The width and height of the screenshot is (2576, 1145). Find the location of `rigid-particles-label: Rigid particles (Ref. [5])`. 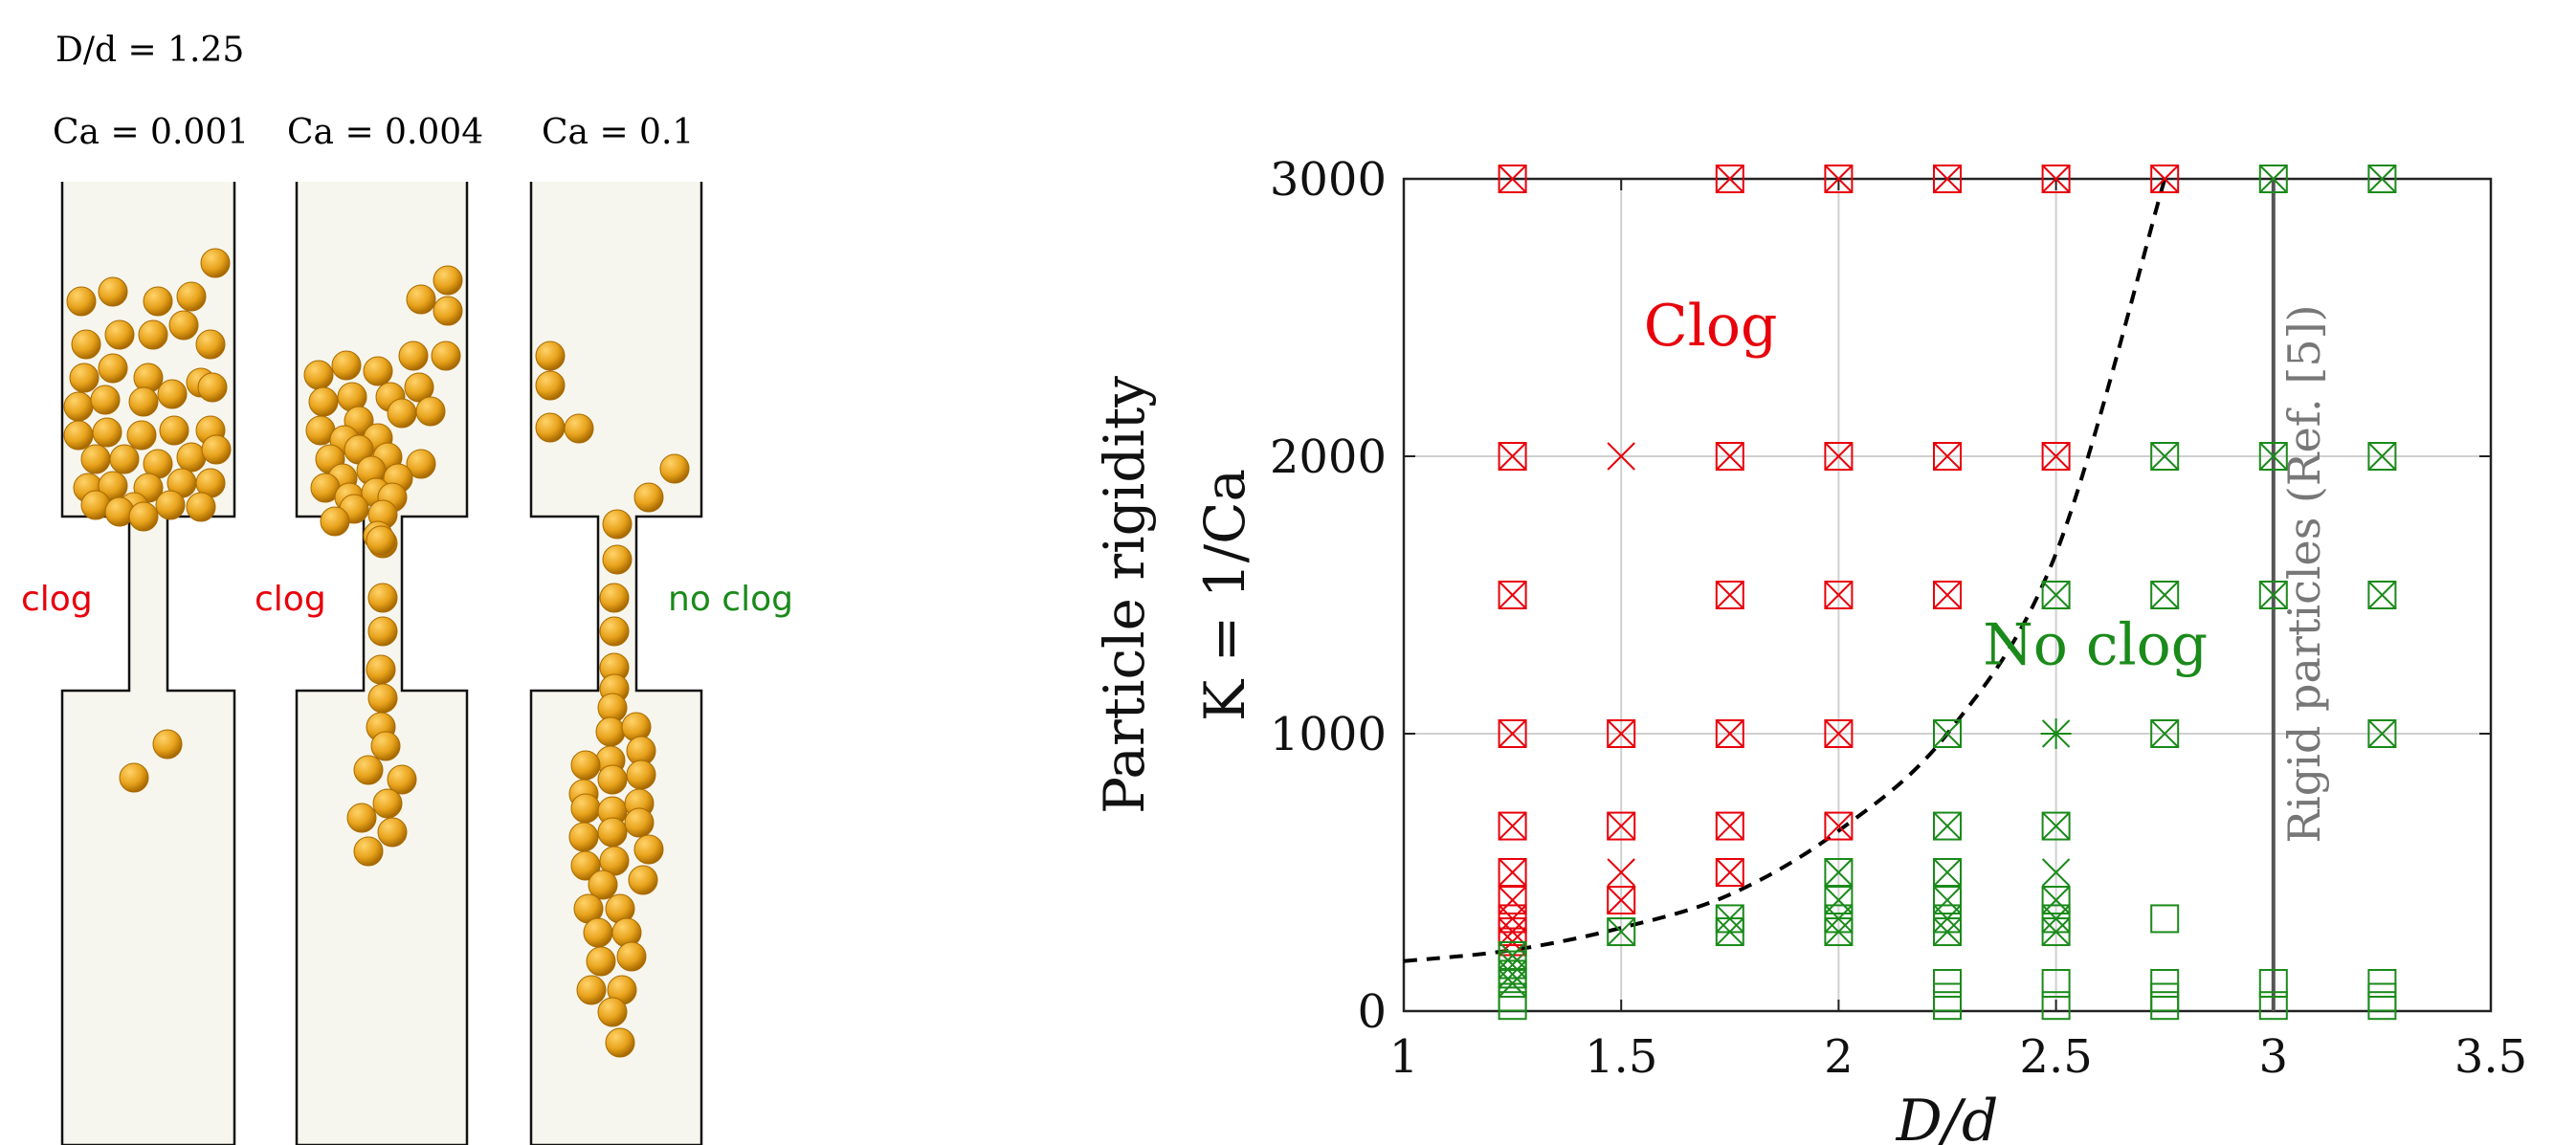

rigid-particles-label: Rigid particles (Ref. [5]) is located at coordinates (2304, 573).